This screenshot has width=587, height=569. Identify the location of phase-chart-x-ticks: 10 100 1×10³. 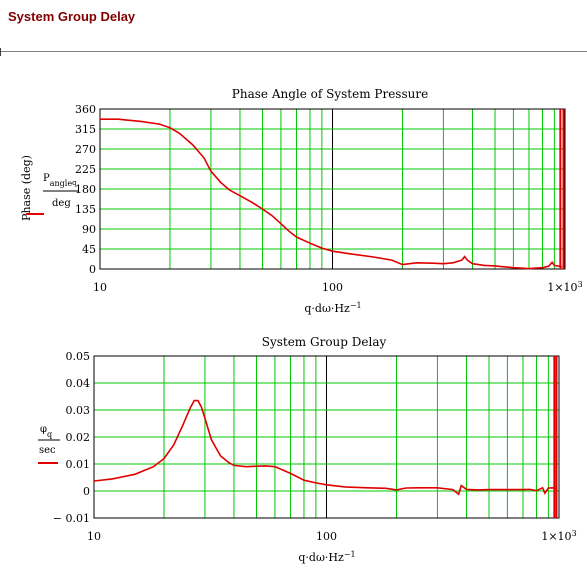
(338, 287).